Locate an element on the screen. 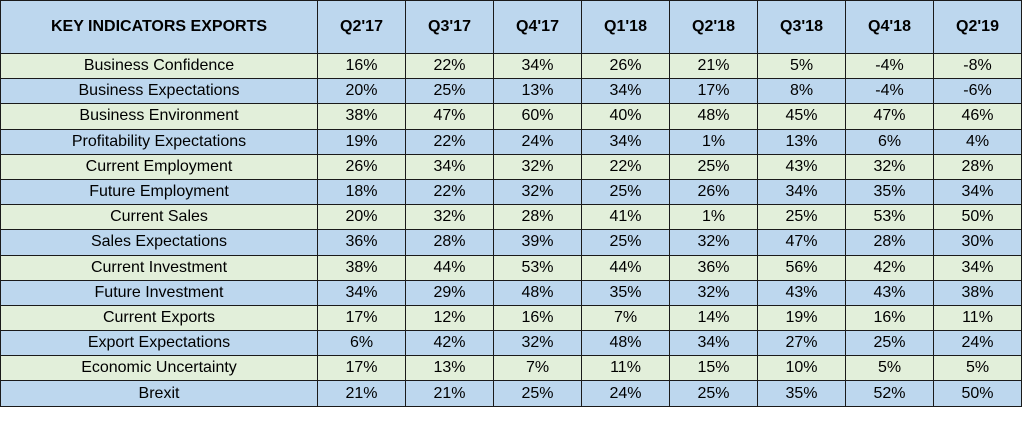  value-cell: 8% is located at coordinates (801, 91).